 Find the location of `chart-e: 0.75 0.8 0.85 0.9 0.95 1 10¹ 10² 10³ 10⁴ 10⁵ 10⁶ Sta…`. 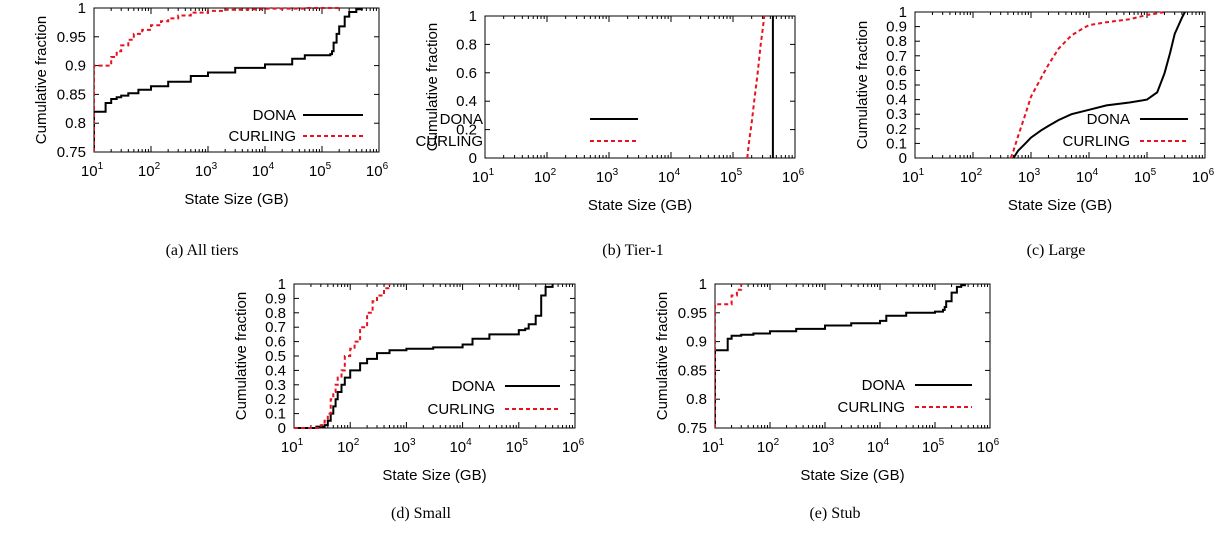

chart-e: 0.75 0.8 0.85 0.9 0.95 1 10¹ 10² 10³ 10⁴ 10⁵ 10⁶ Sta… is located at coordinates (827, 399).